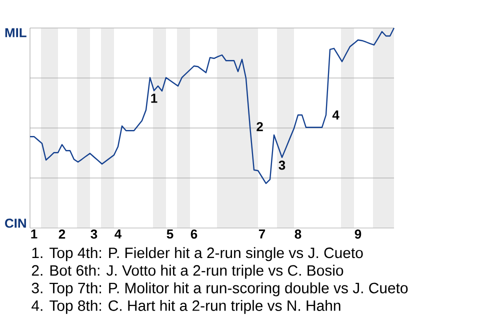 The height and width of the screenshot is (320, 480). I want to click on text: 3. Top 7th: P. Molitor hit a run-scoring double vs J. Cueto, so click(220, 289).